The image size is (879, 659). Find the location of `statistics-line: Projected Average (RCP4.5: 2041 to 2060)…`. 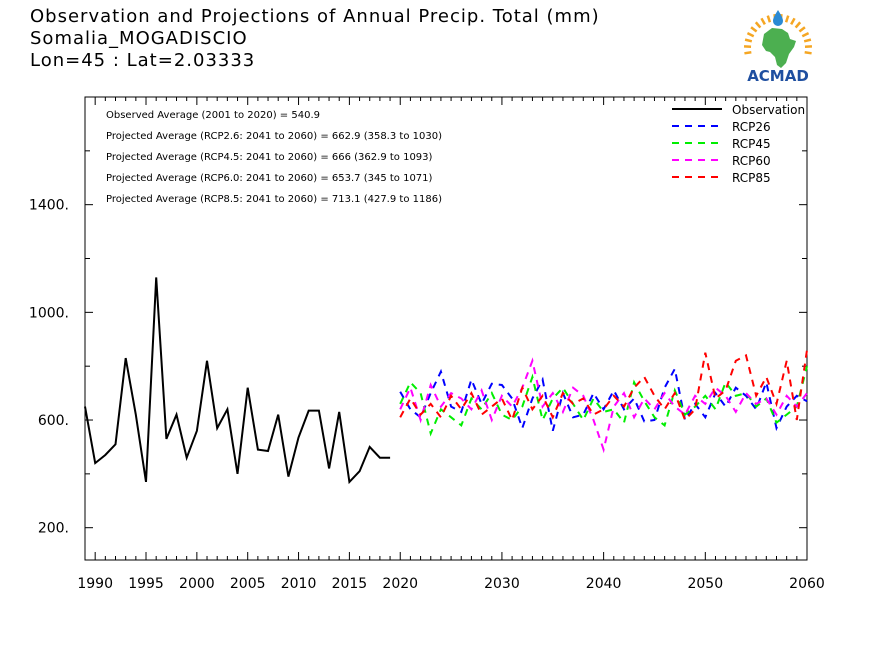

statistics-line: Projected Average (RCP4.5: 2041 to 2060)… is located at coordinates (269, 157).